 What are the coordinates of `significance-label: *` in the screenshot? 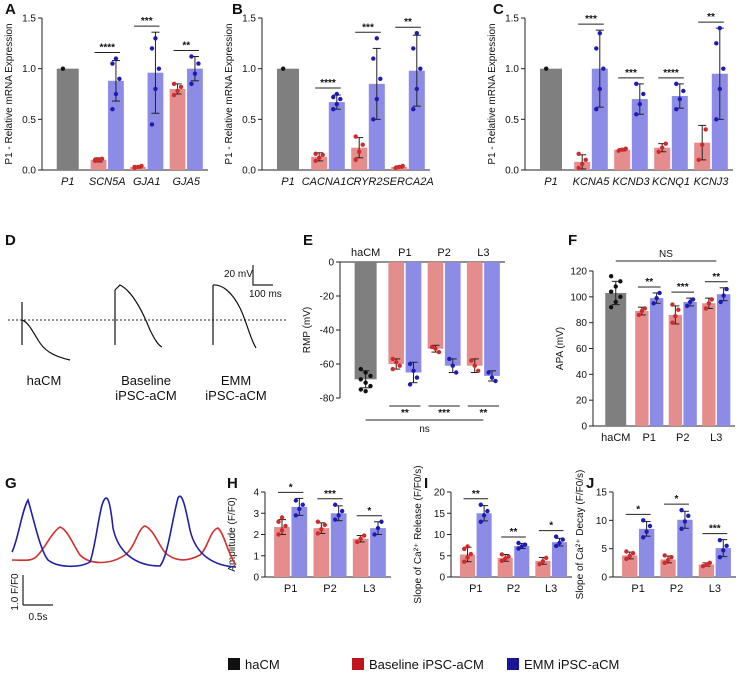 It's located at (551, 526).